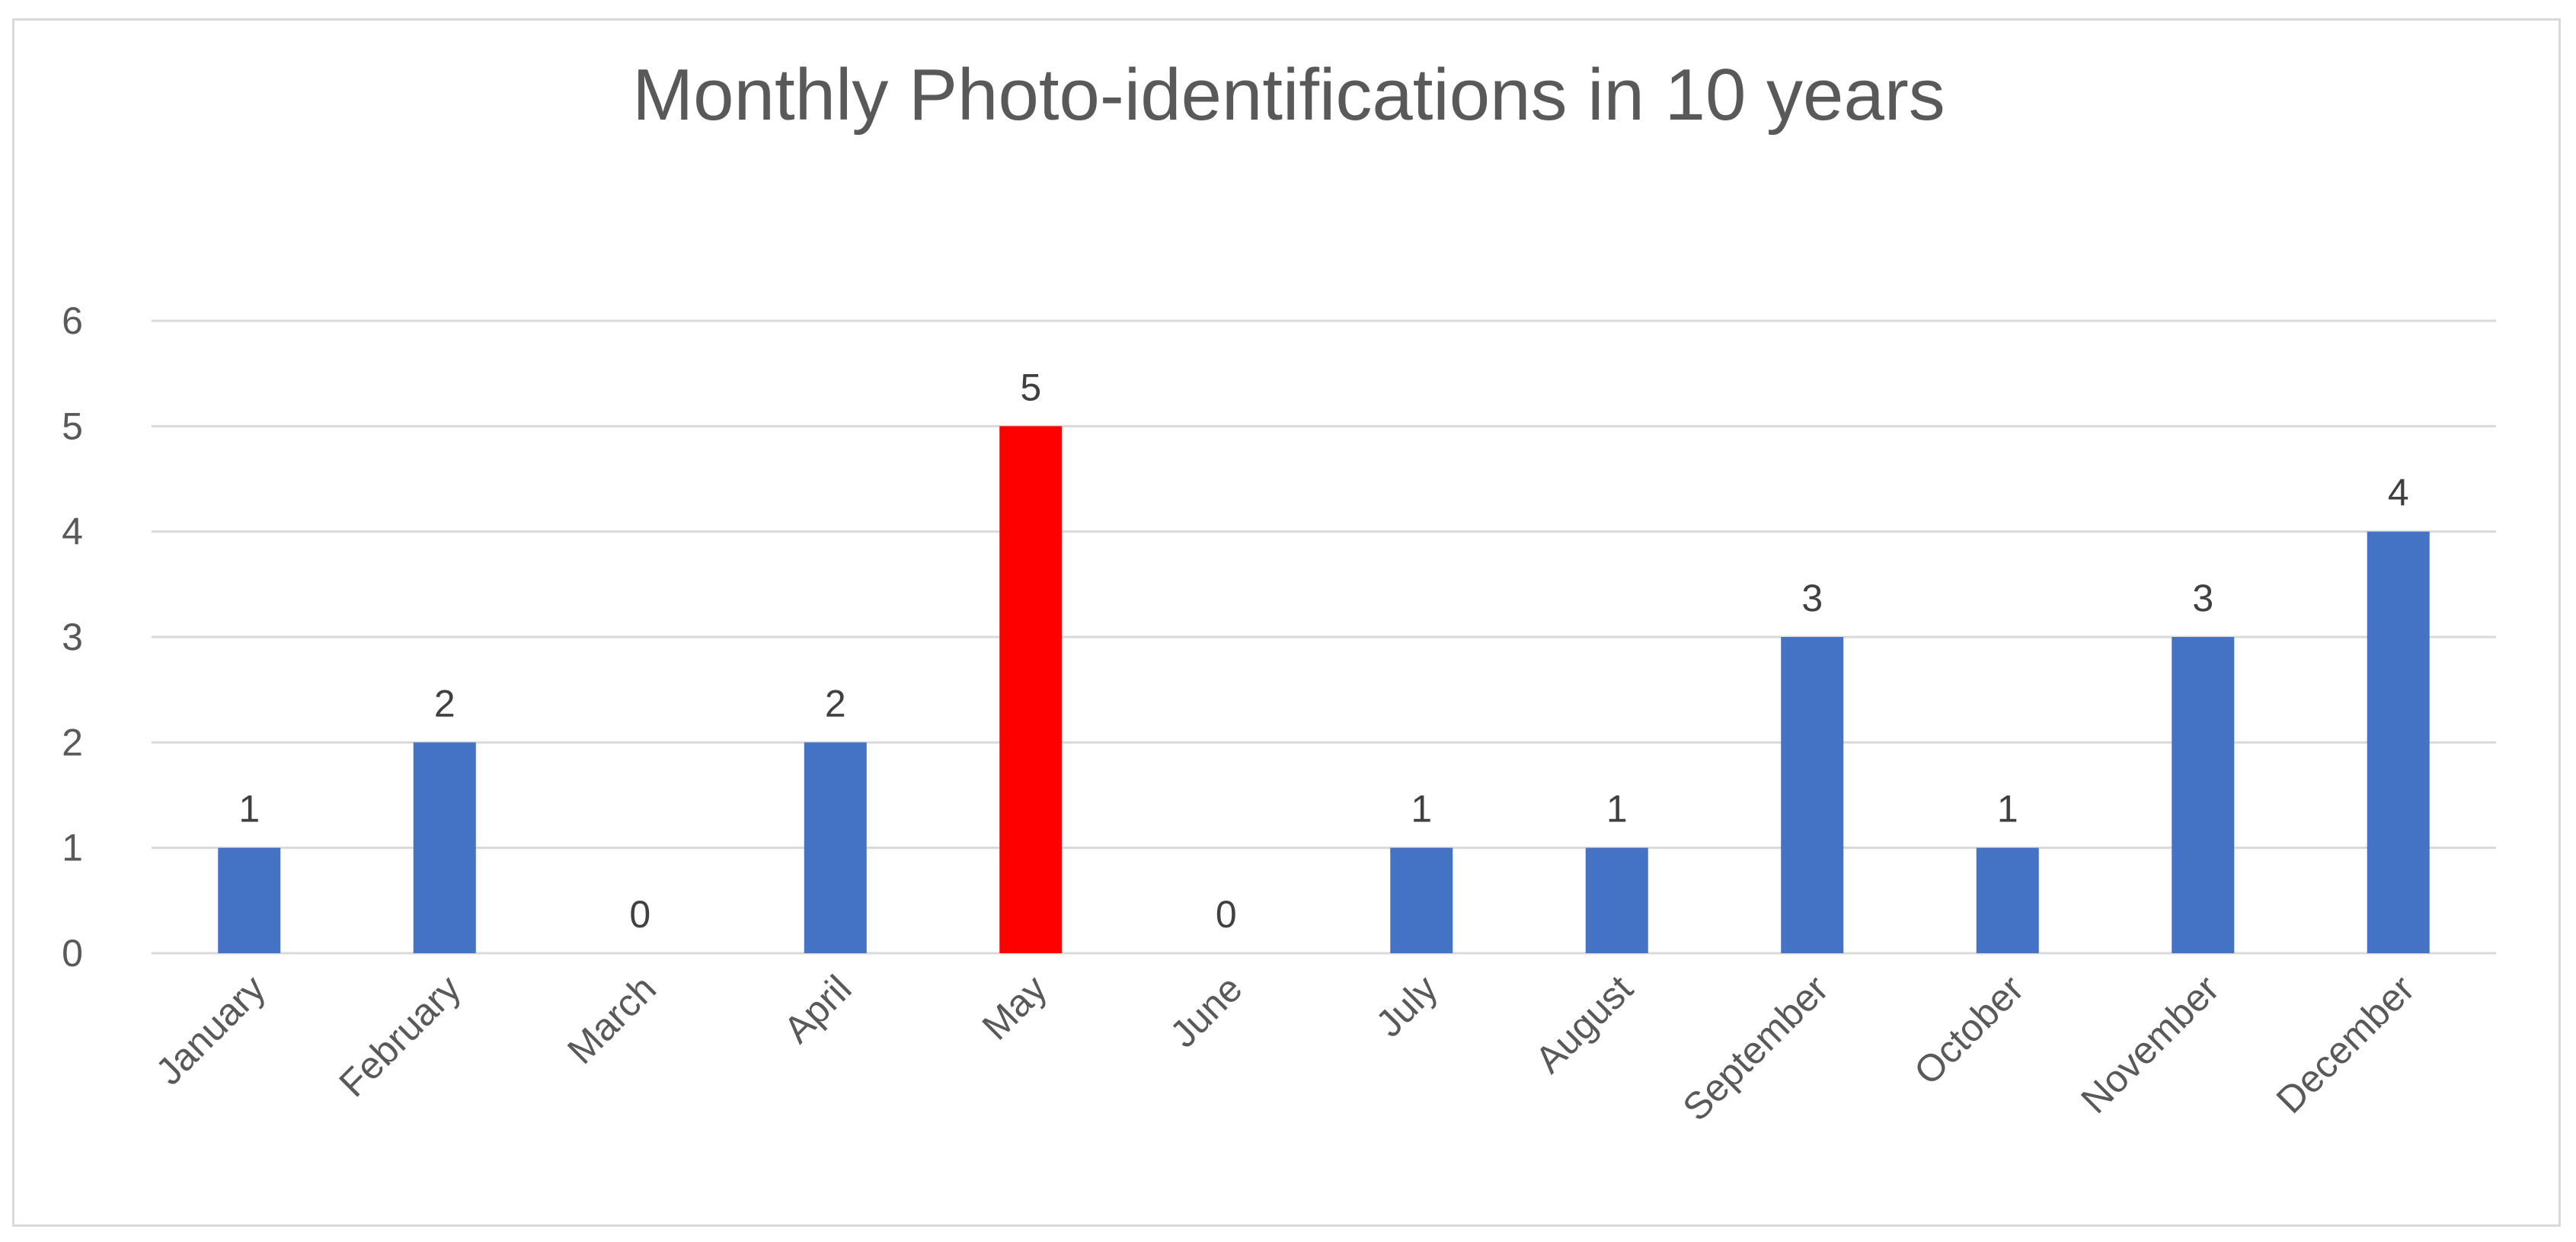  Describe the element at coordinates (1617, 900) in the screenshot. I see `bar-august` at that location.